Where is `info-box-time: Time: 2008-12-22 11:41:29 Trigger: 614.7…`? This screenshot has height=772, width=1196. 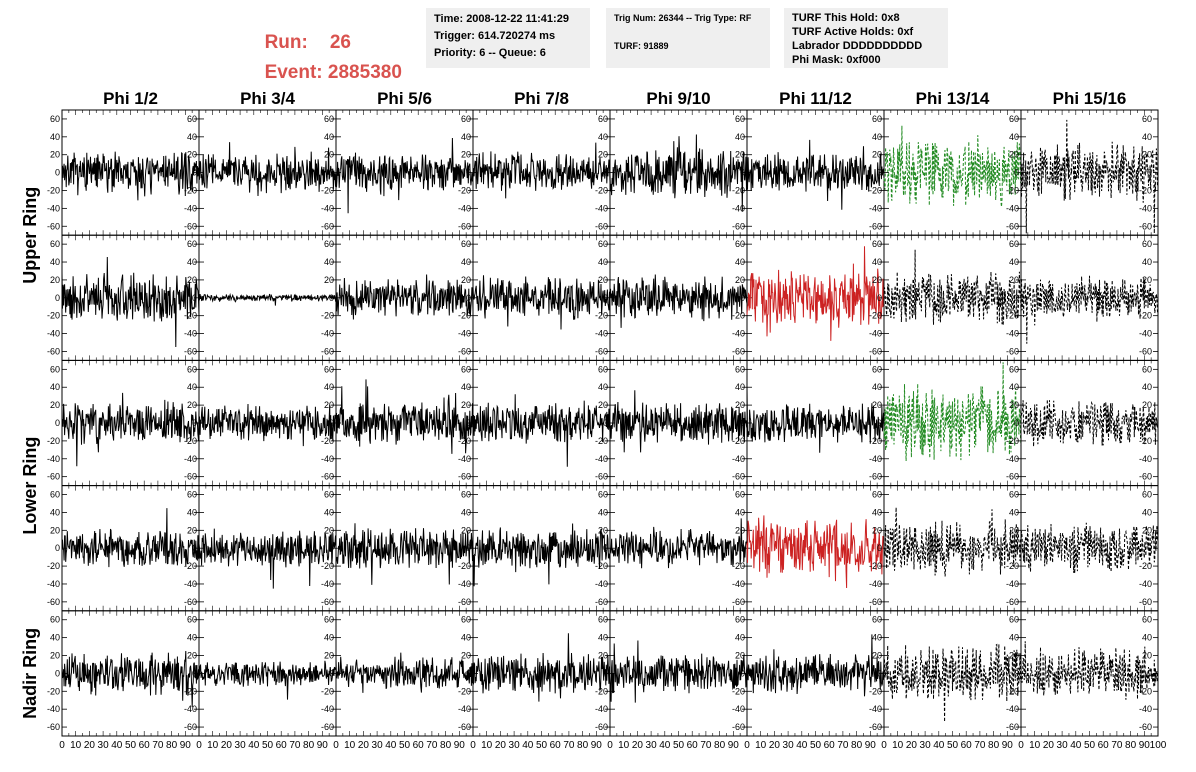 info-box-time: Time: 2008-12-22 11:41:29 Trigger: 614.7… is located at coordinates (508, 38).